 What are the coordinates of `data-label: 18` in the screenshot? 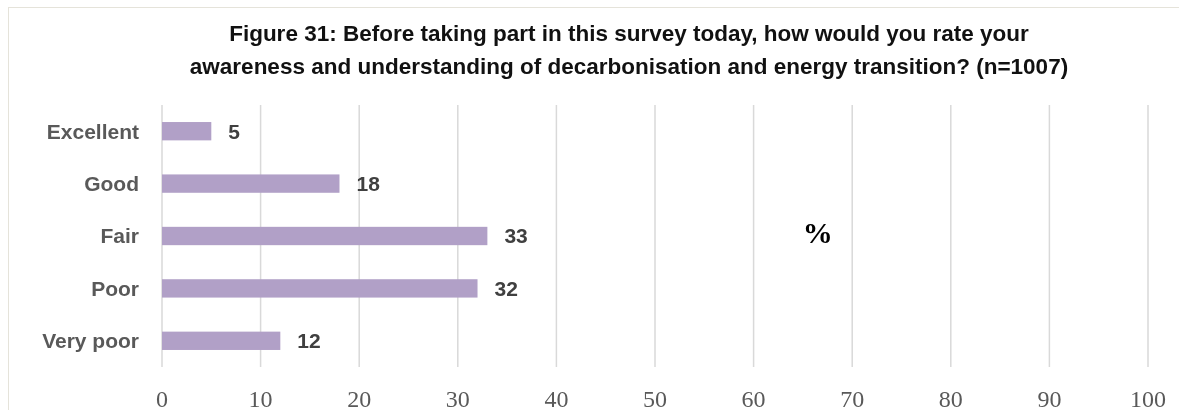 It's located at (368, 183).